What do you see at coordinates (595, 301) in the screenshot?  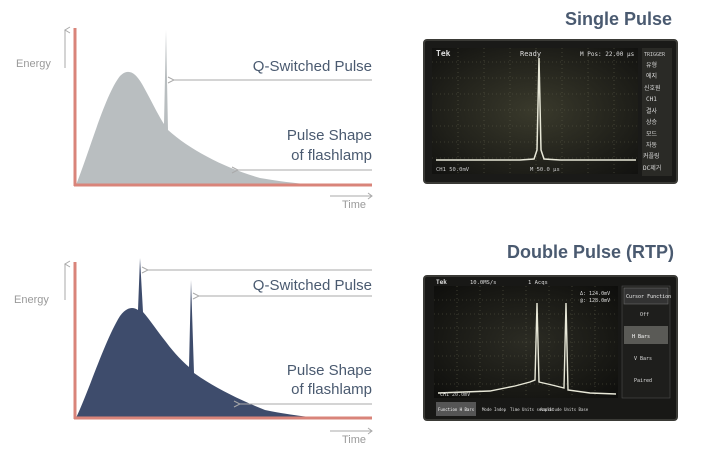 I see `scope2-delta2: @: 128.0mV` at bounding box center [595, 301].